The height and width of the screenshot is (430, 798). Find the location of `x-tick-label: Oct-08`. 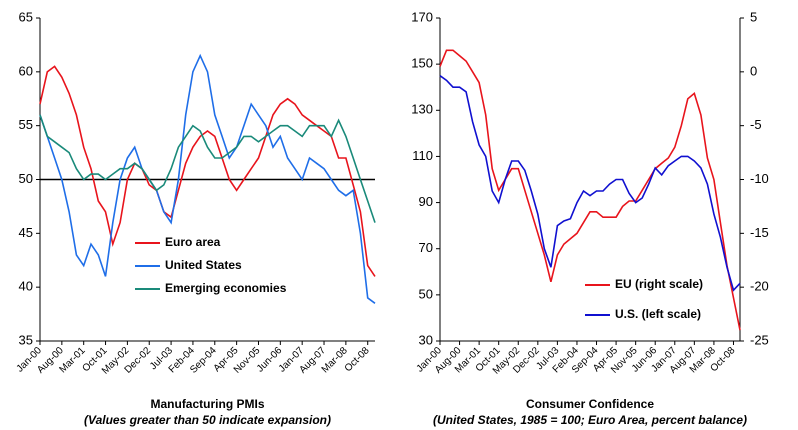

x-tick-label: Oct-08 is located at coordinates (357, 359).